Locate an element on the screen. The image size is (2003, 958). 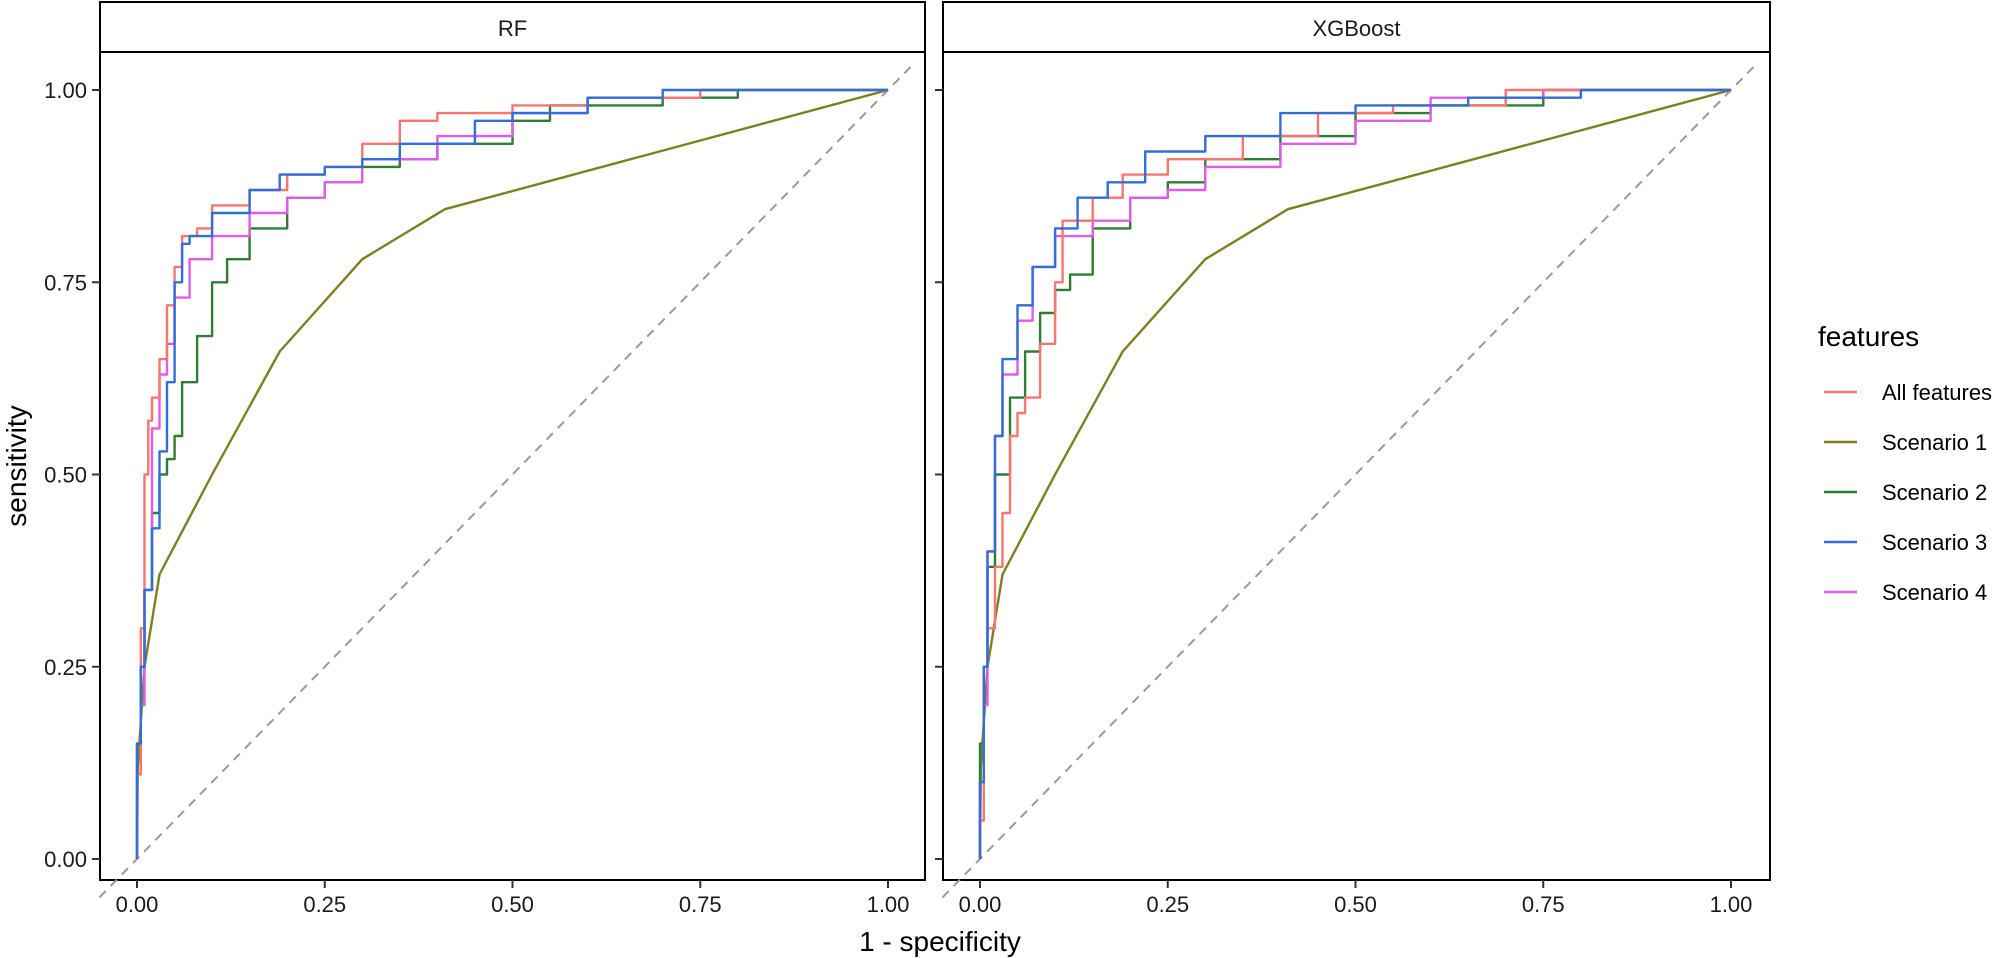
y-tick-label: 0.00 is located at coordinates (65, 859).